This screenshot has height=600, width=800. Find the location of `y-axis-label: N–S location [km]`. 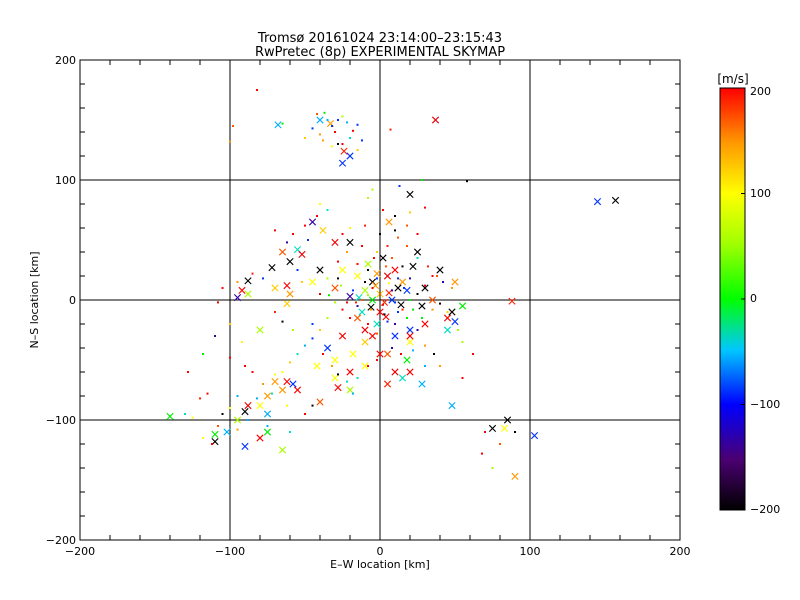

y-axis-label: N–S location [km] is located at coordinates (34, 299).